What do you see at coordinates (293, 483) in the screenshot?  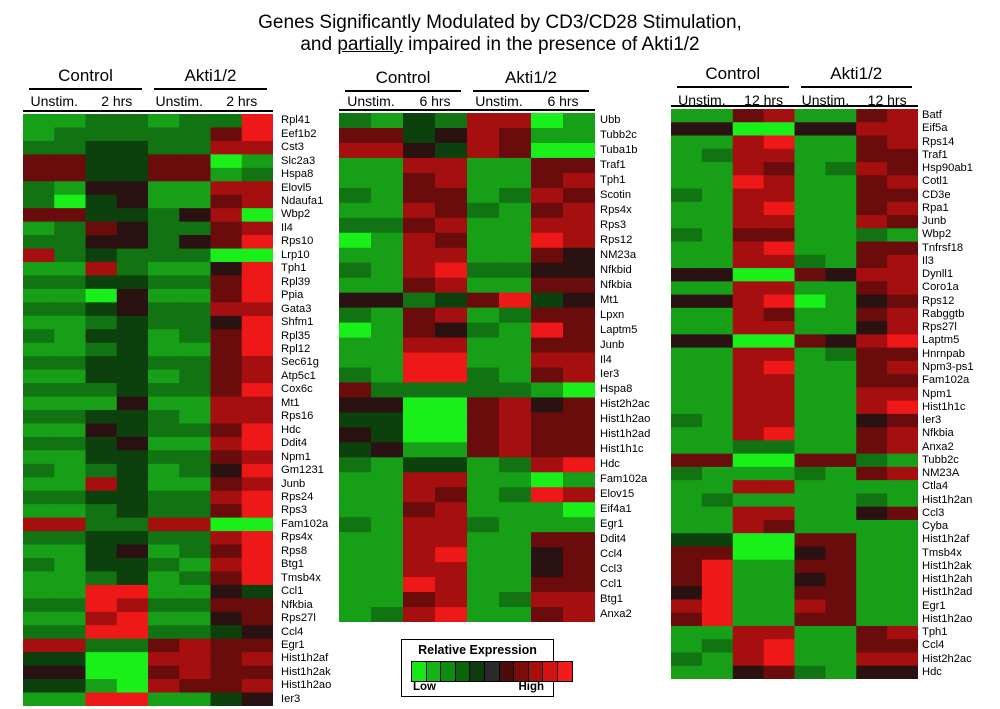 I see `gene-label: Junb` at bounding box center [293, 483].